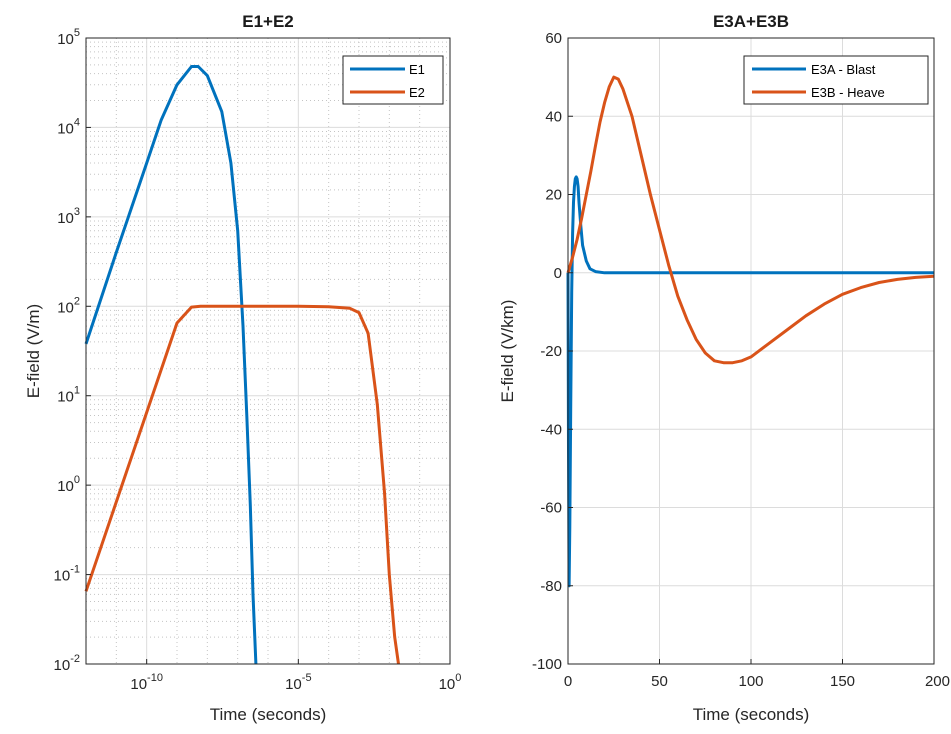 This screenshot has width=951, height=734. What do you see at coordinates (568, 681) in the screenshot?
I see `x-tick-label: 0` at bounding box center [568, 681].